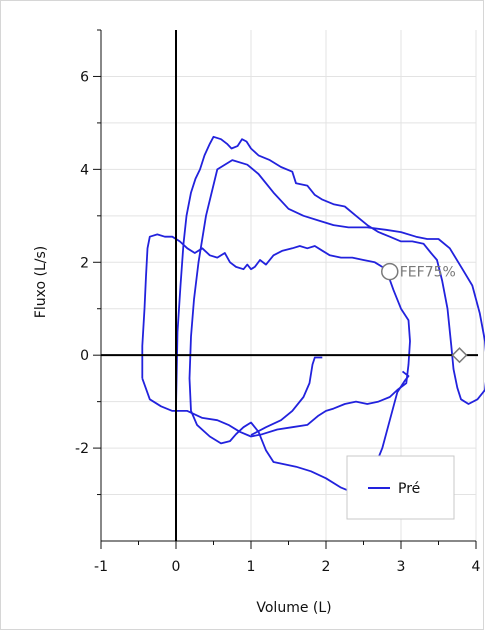 The height and width of the screenshot is (631, 485). Describe the element at coordinates (424, 313) in the screenshot. I see `annotation-layer: FEF75%` at that location.